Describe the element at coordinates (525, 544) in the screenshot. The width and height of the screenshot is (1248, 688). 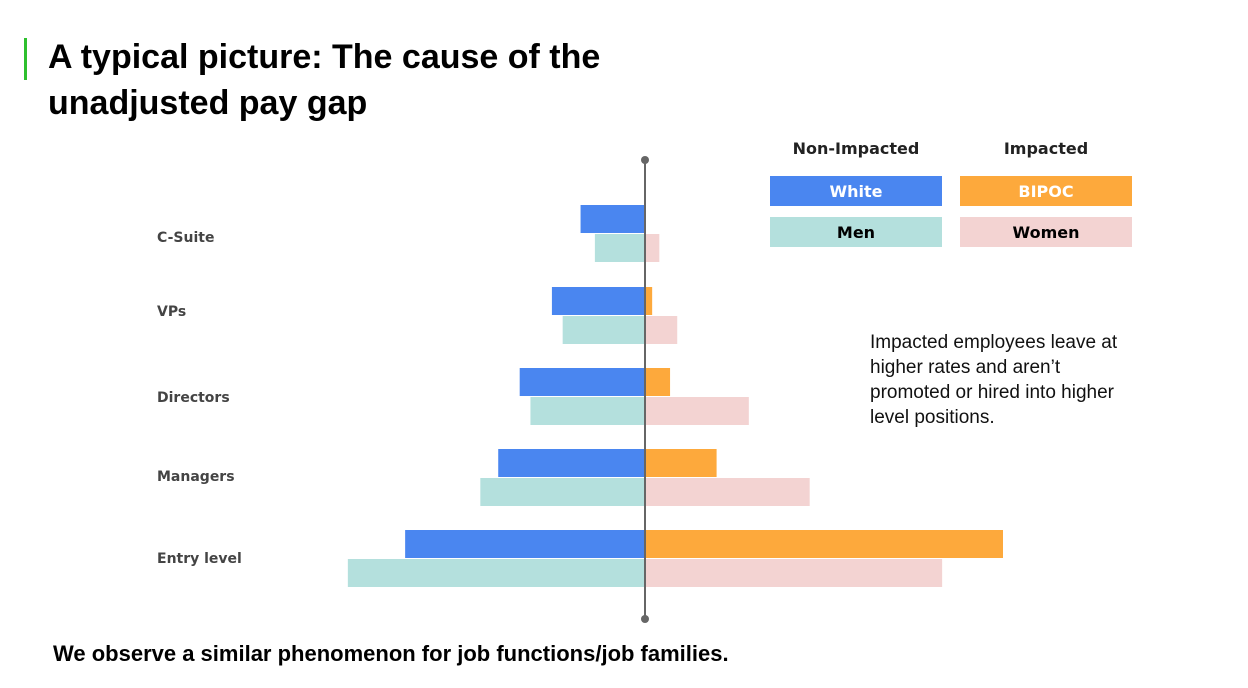
I see `bar-white-entry-level` at that location.